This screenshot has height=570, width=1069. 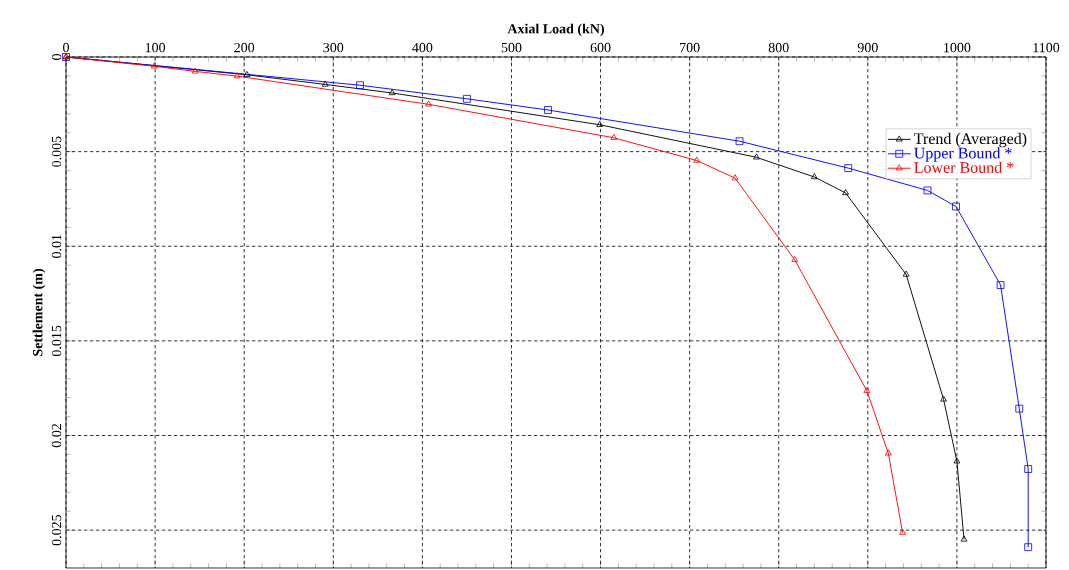 What do you see at coordinates (56, 530) in the screenshot?
I see `y-tick-label: 0.025` at bounding box center [56, 530].